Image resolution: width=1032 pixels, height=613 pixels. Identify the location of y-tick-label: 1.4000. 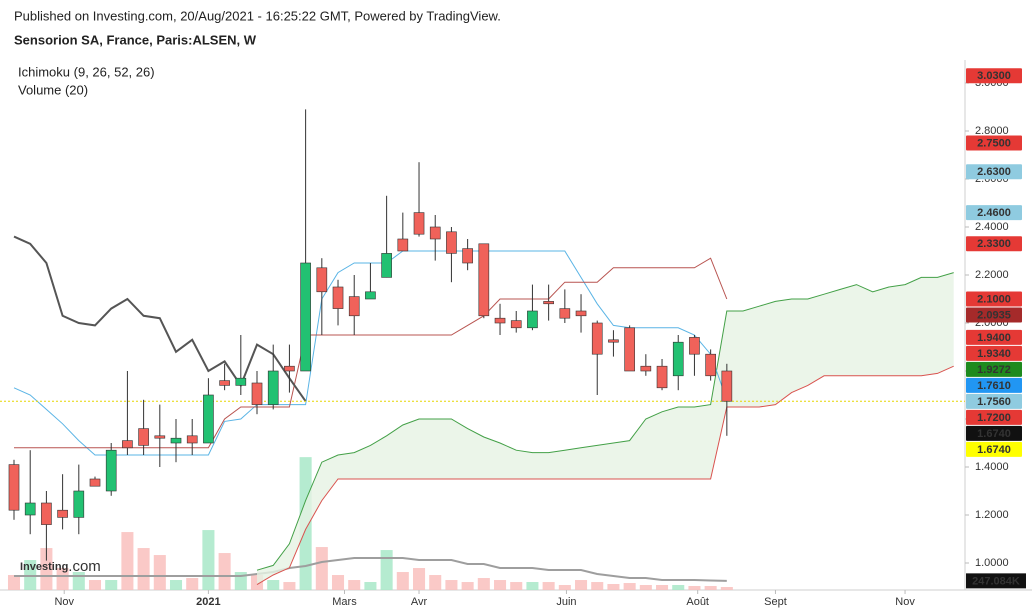
(992, 467).